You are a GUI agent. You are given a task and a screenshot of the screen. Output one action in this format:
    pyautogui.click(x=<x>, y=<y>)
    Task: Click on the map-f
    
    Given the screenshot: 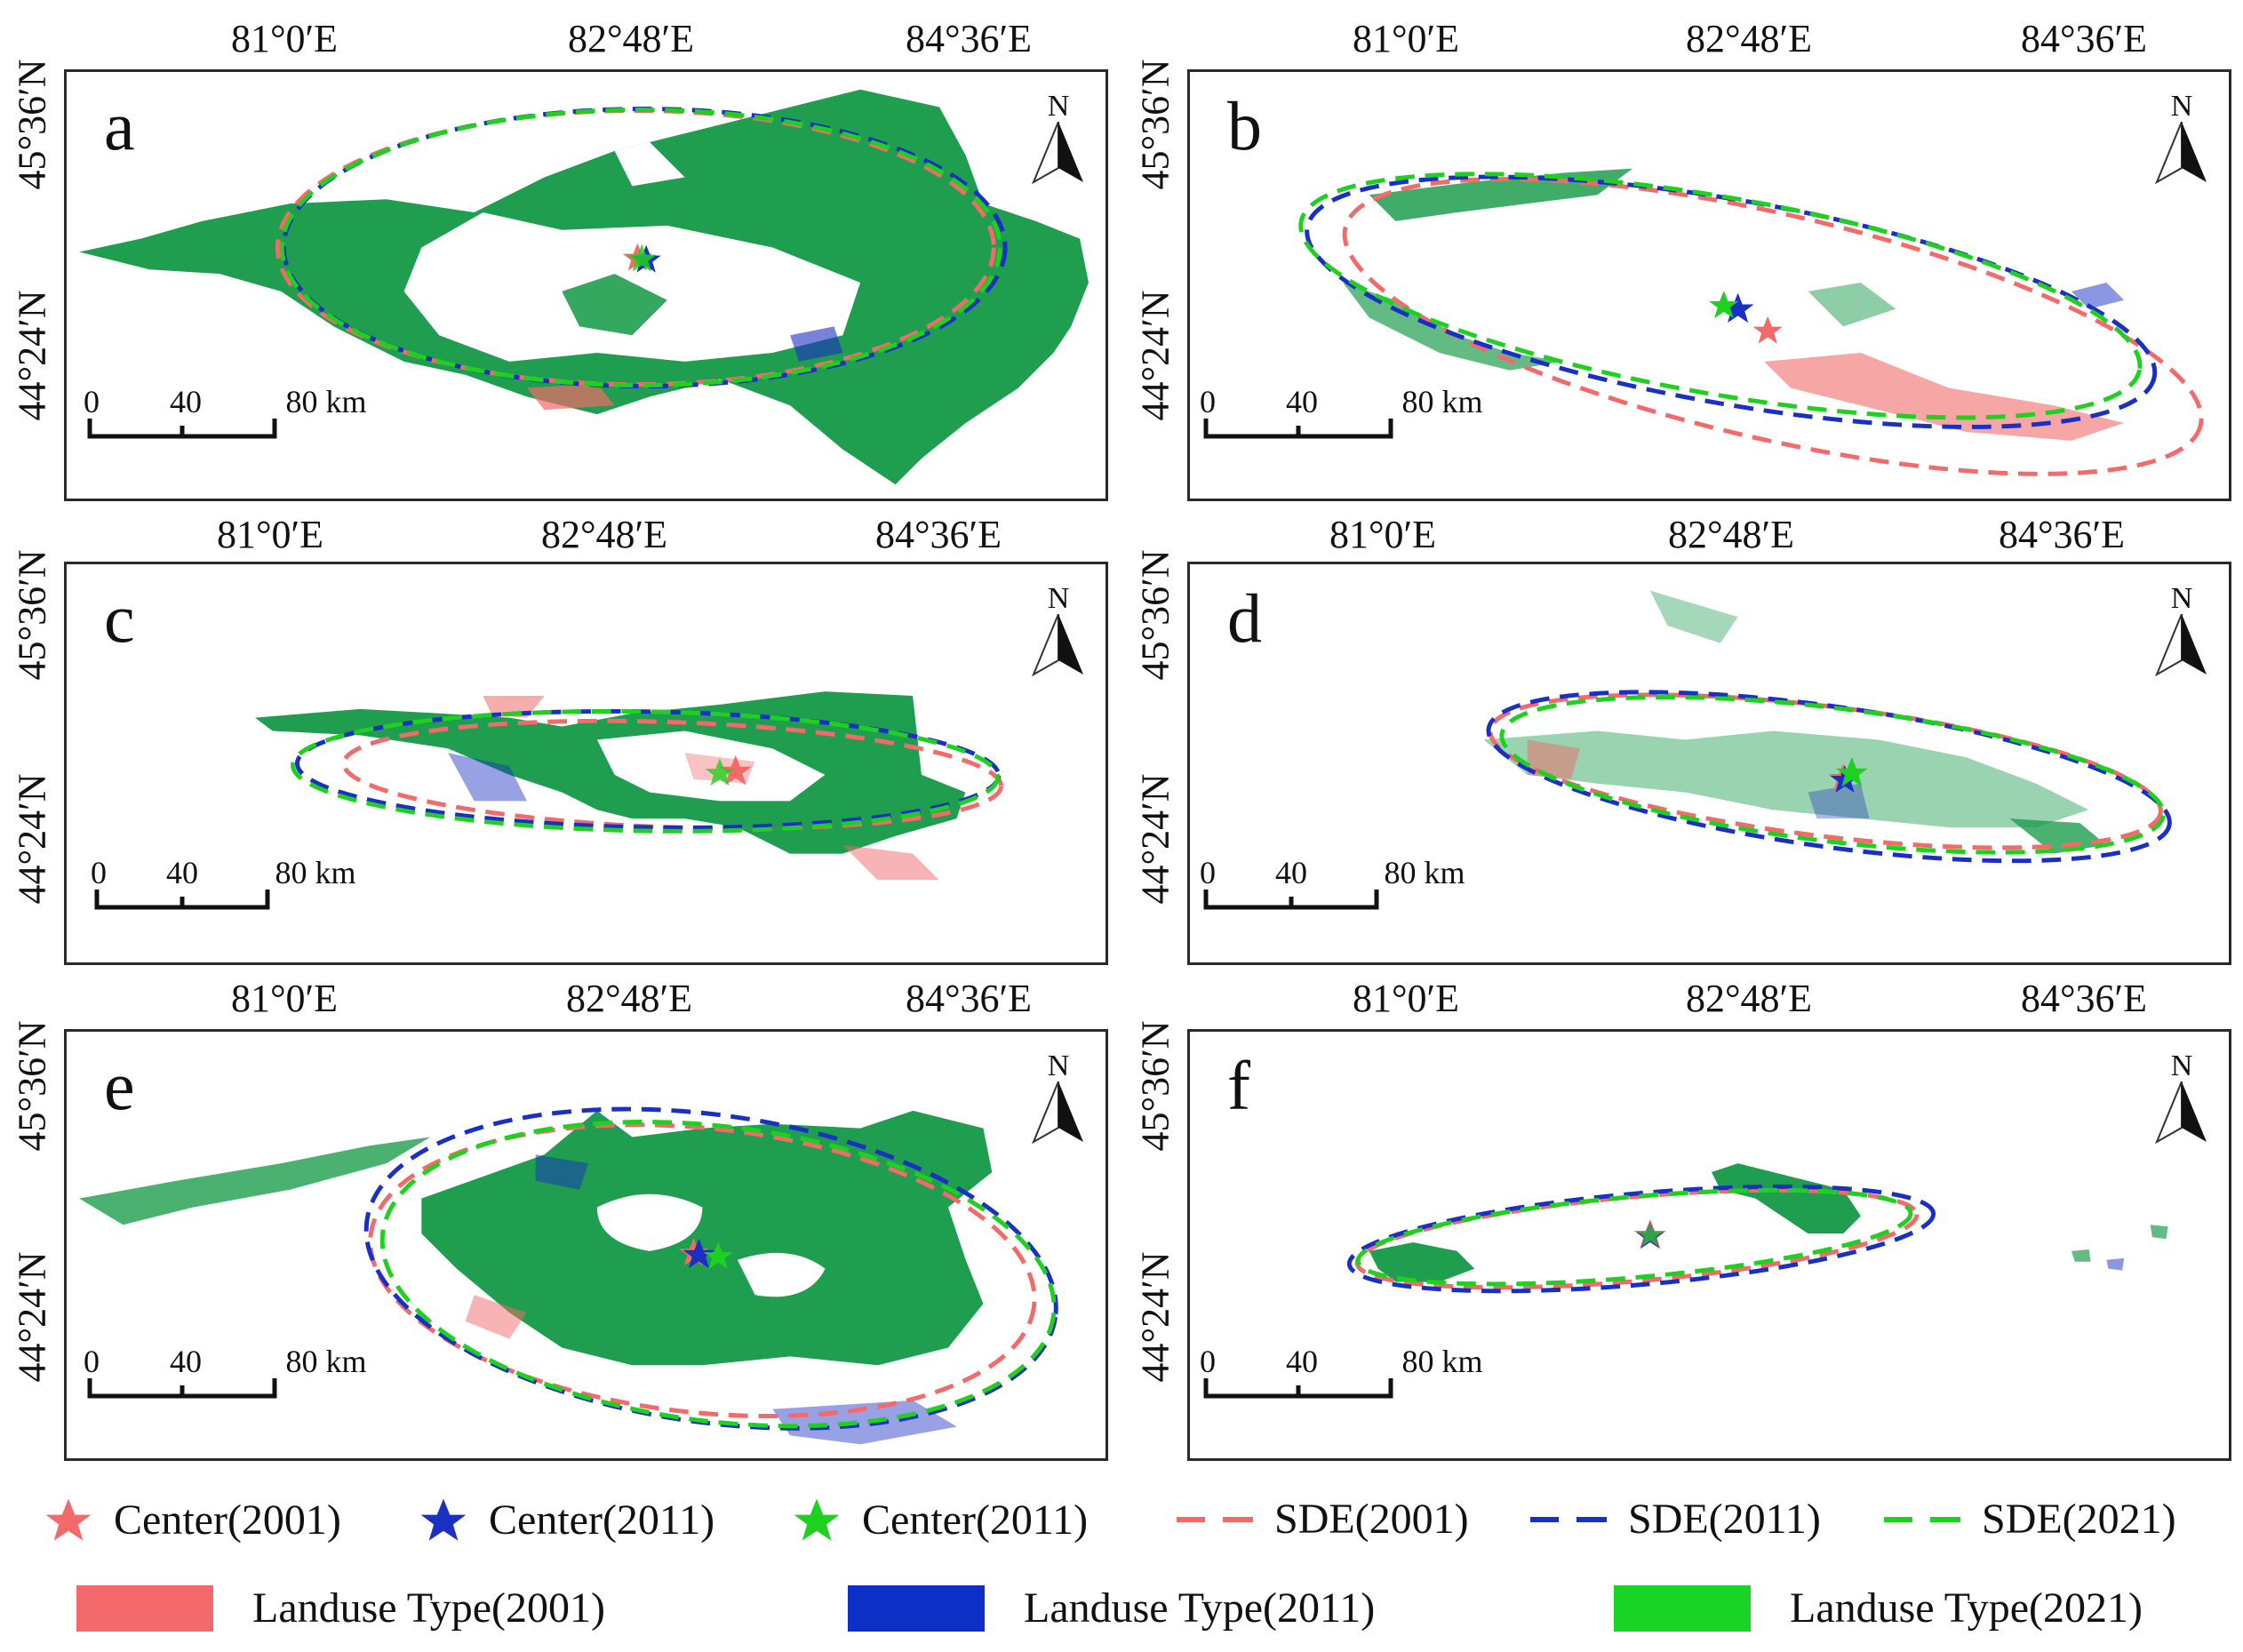 What is the action you would take?
    pyautogui.click(x=1757, y=1228)
    